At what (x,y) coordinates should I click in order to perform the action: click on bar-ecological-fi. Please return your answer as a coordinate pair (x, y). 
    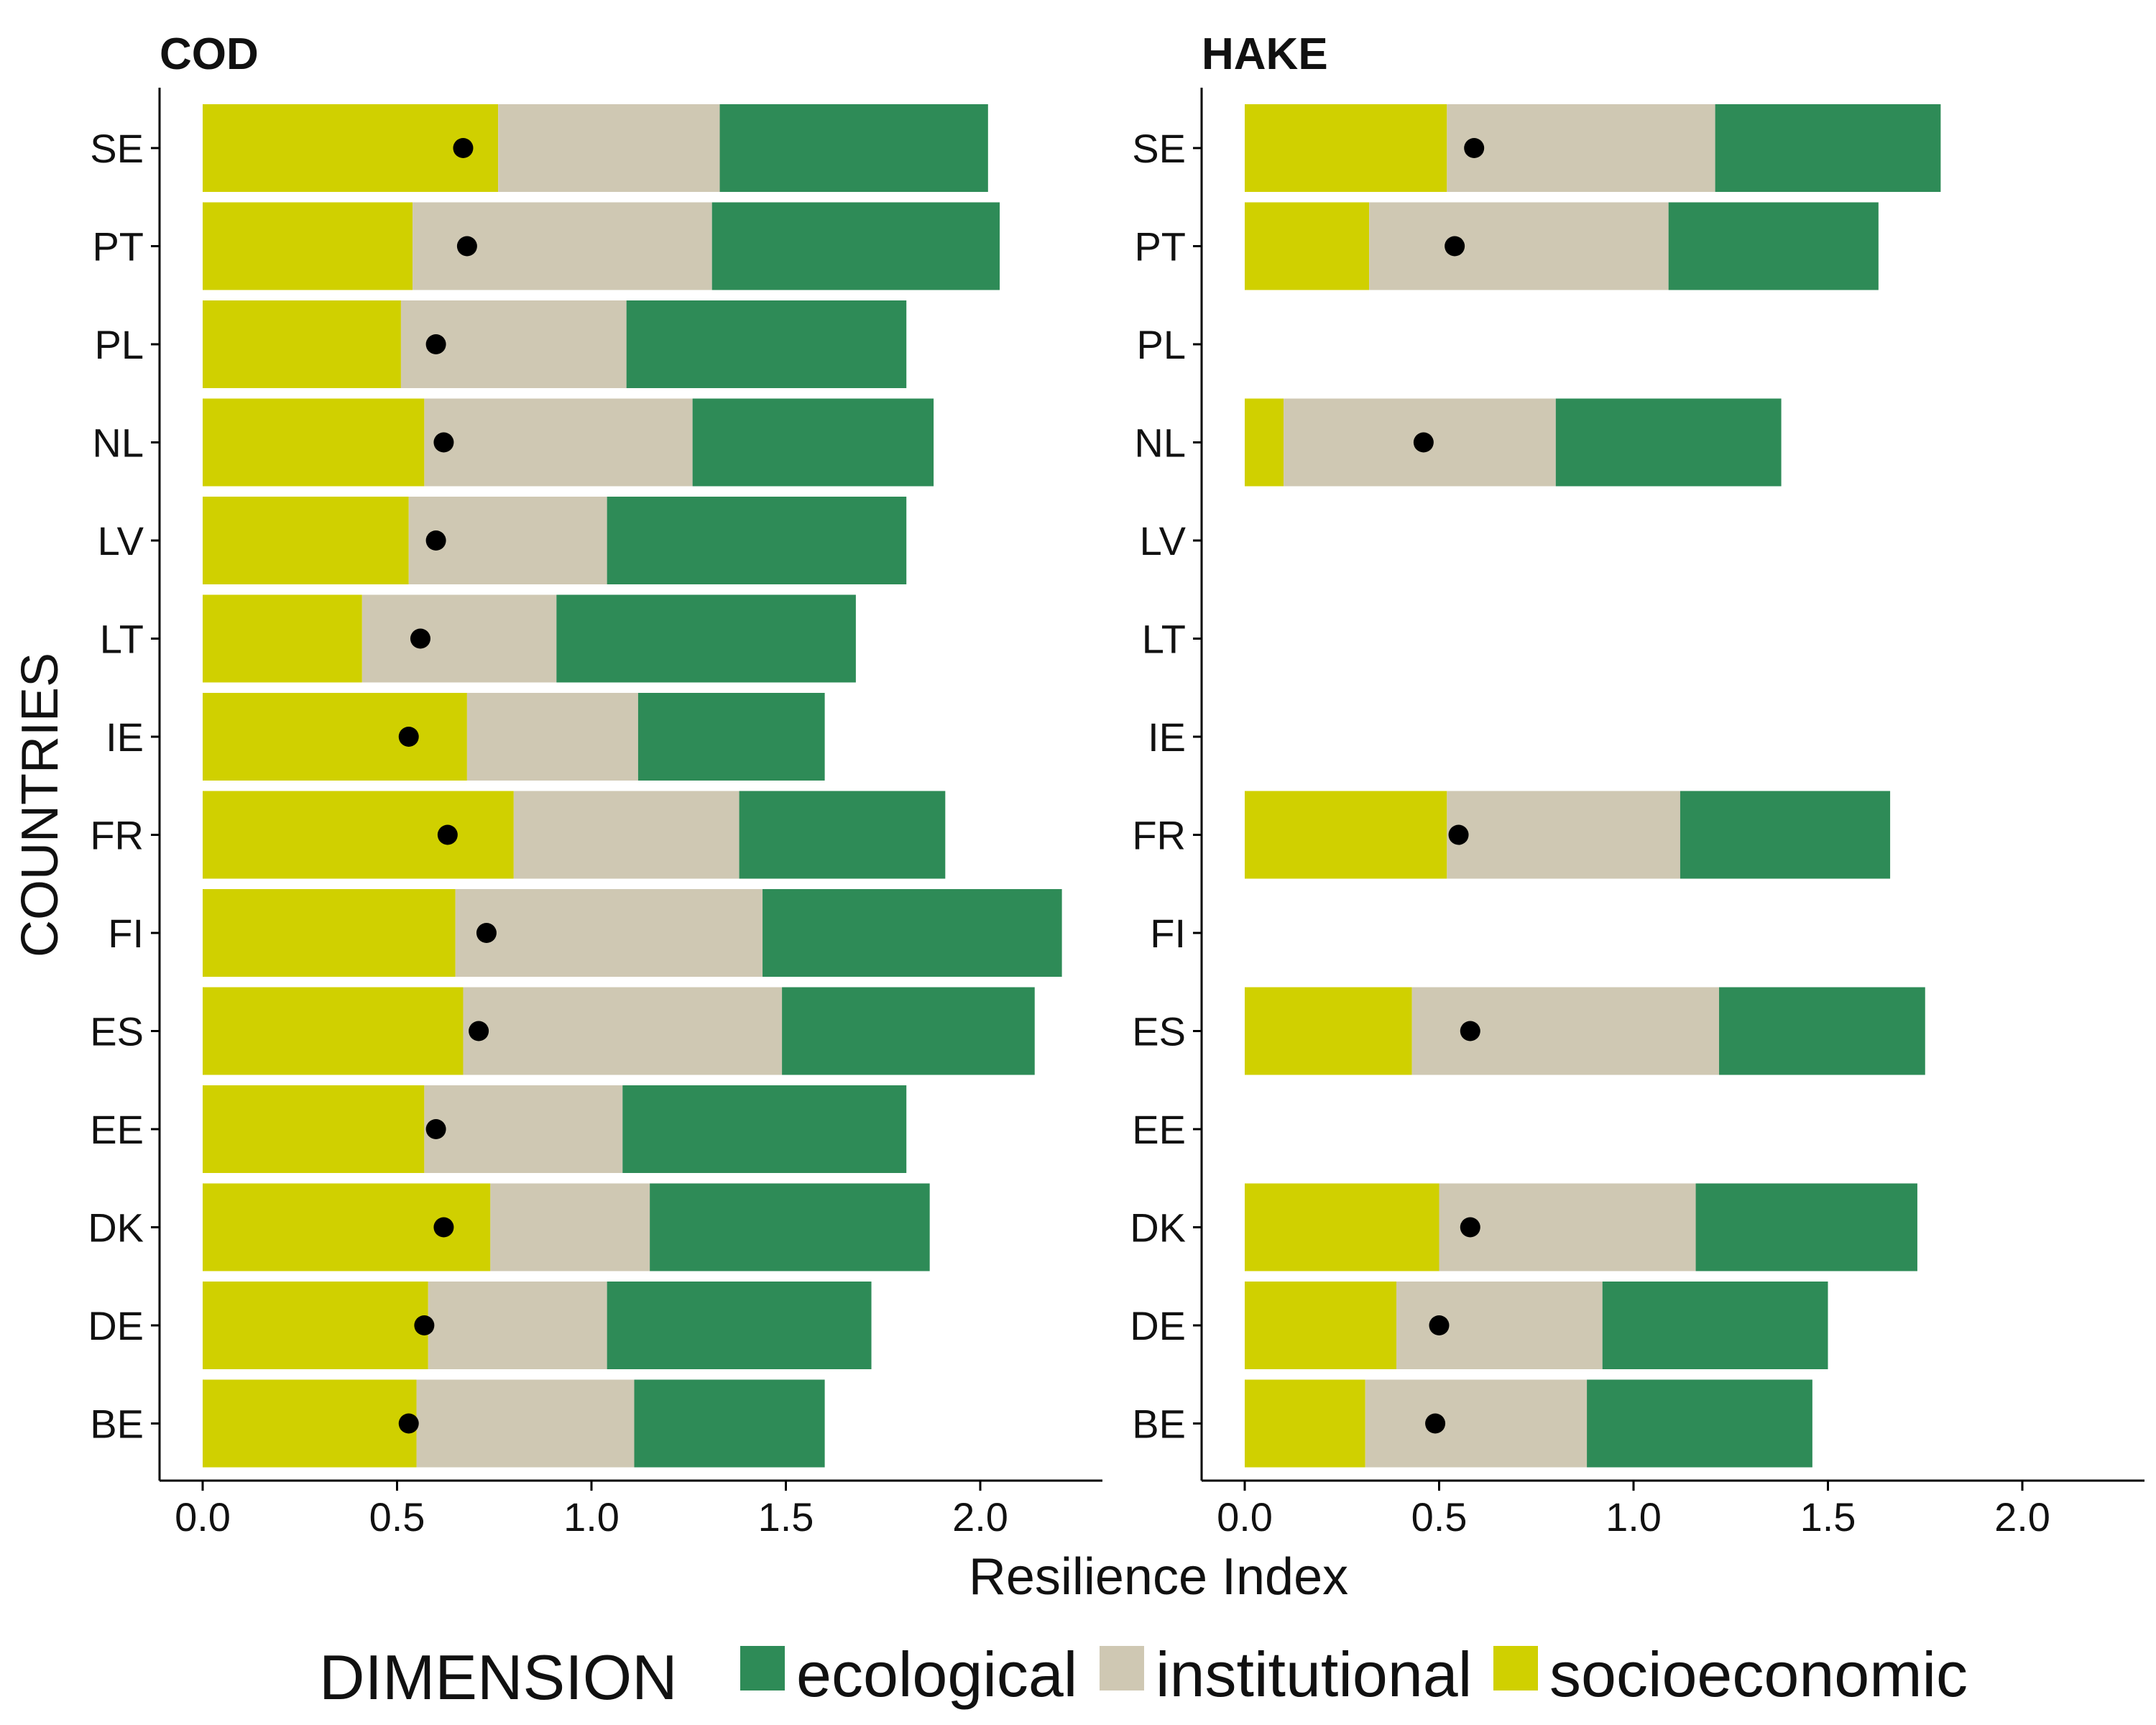
    Looking at the image, I should click on (912, 933).